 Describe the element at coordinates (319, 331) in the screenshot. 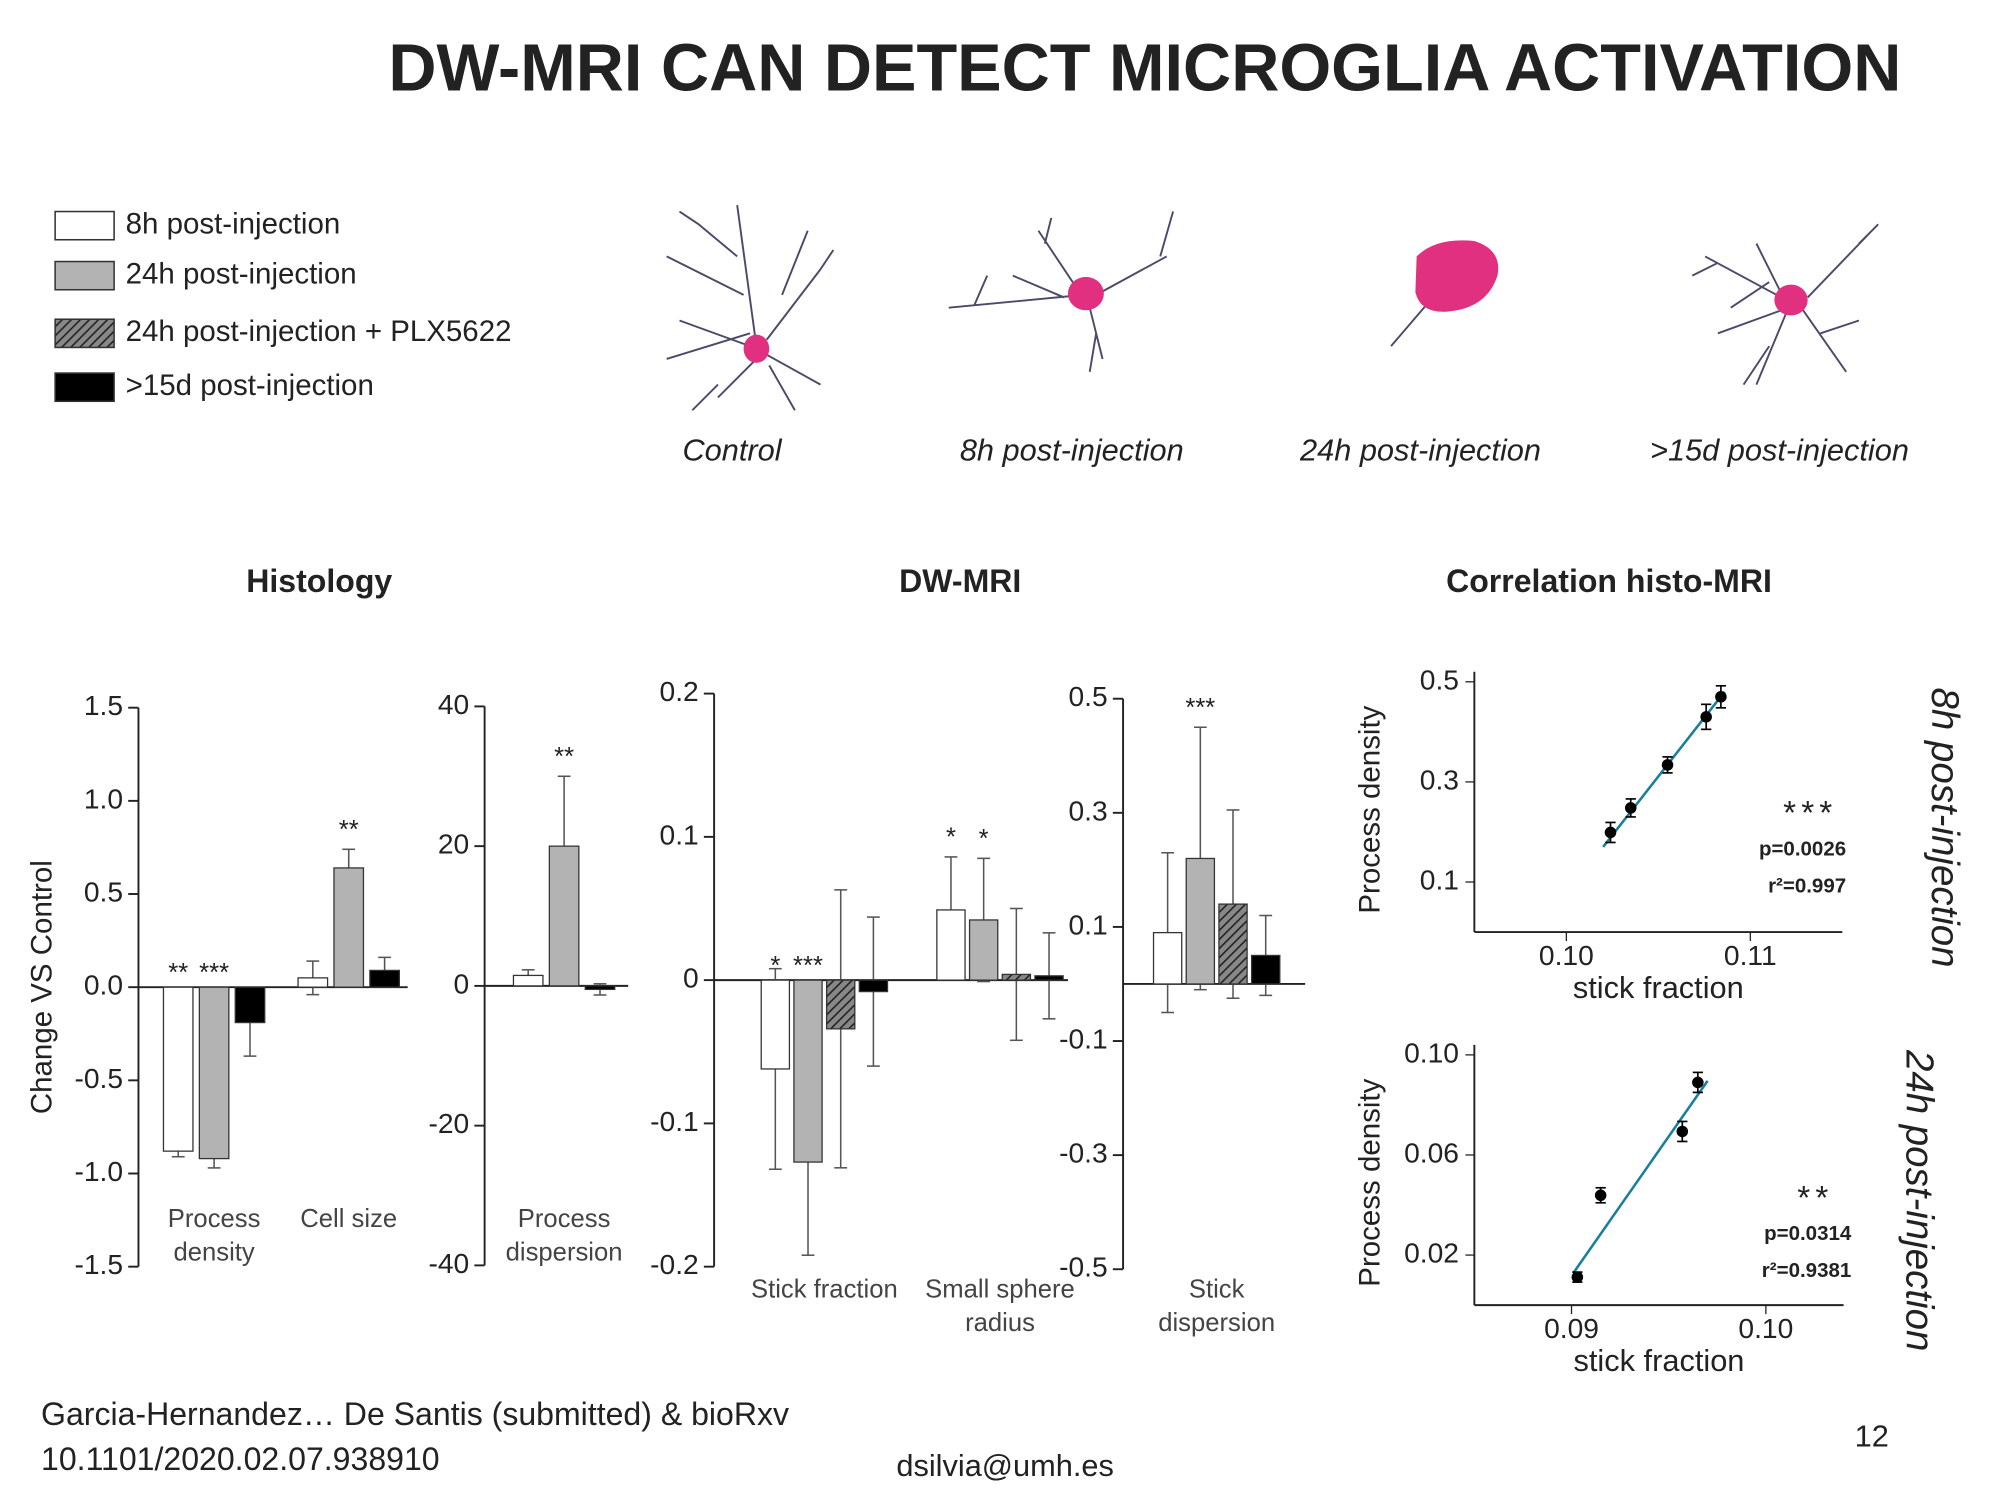

I see `legend-label: 24h post-injection + PLX5622` at that location.